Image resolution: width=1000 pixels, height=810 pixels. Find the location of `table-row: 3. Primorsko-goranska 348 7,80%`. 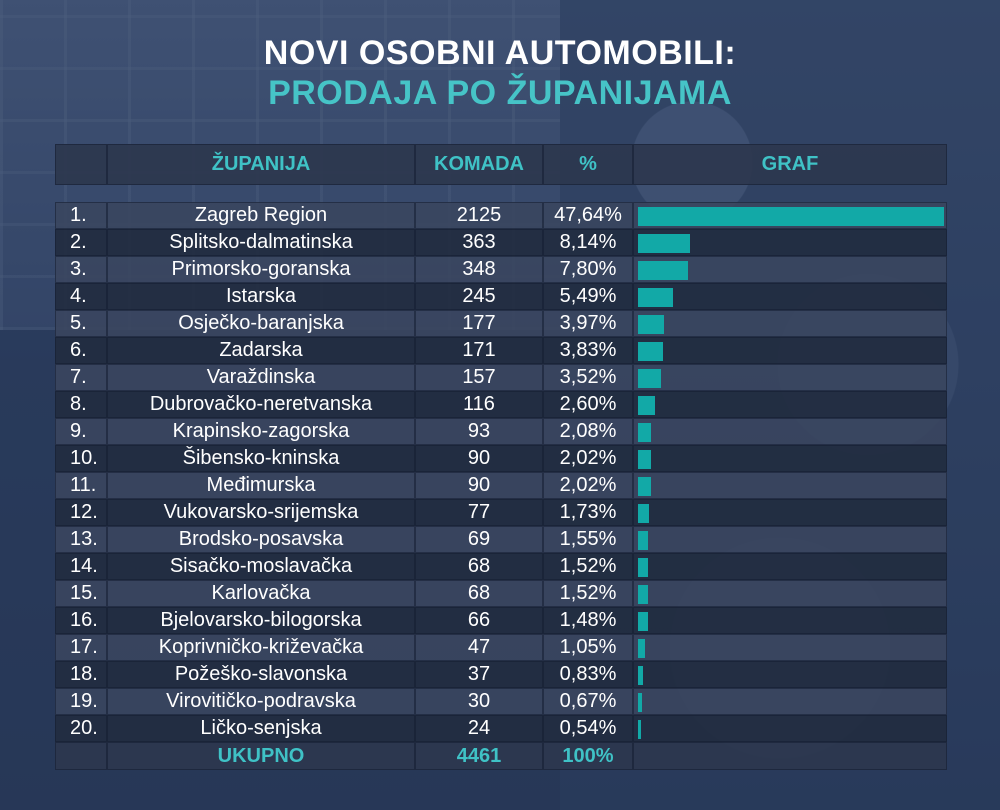

table-row: 3. Primorsko-goranska 348 7,80% is located at coordinates (501, 269).